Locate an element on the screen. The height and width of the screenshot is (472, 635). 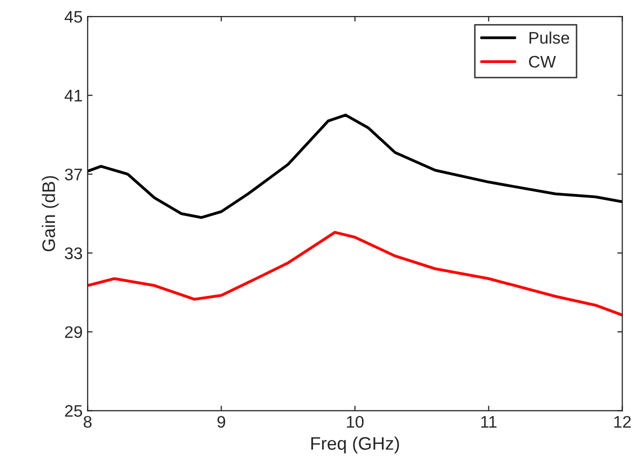
y-tick-label: 33 is located at coordinates (73, 253).